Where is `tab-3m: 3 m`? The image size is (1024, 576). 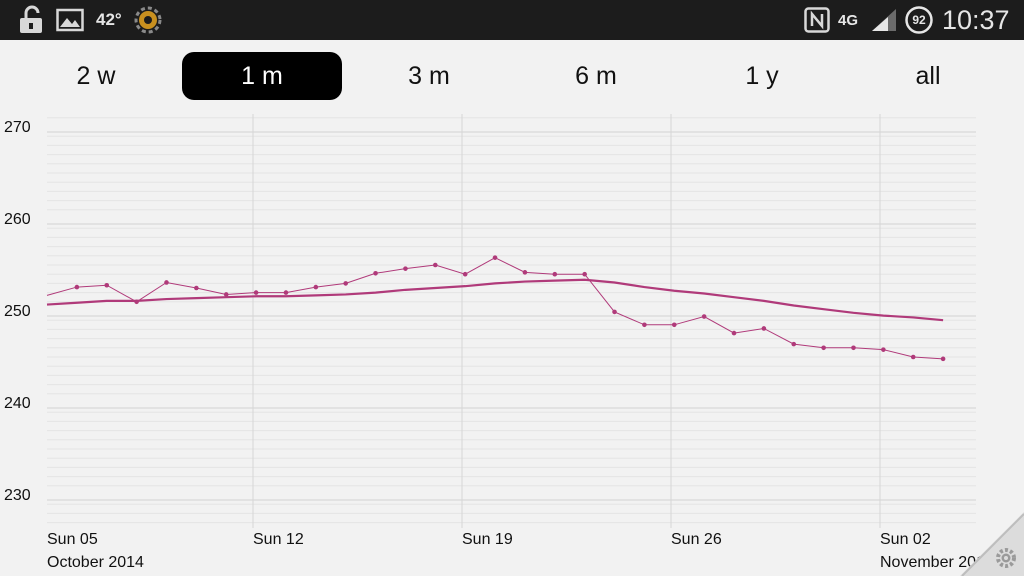
tab-3m: 3 m is located at coordinates (429, 75).